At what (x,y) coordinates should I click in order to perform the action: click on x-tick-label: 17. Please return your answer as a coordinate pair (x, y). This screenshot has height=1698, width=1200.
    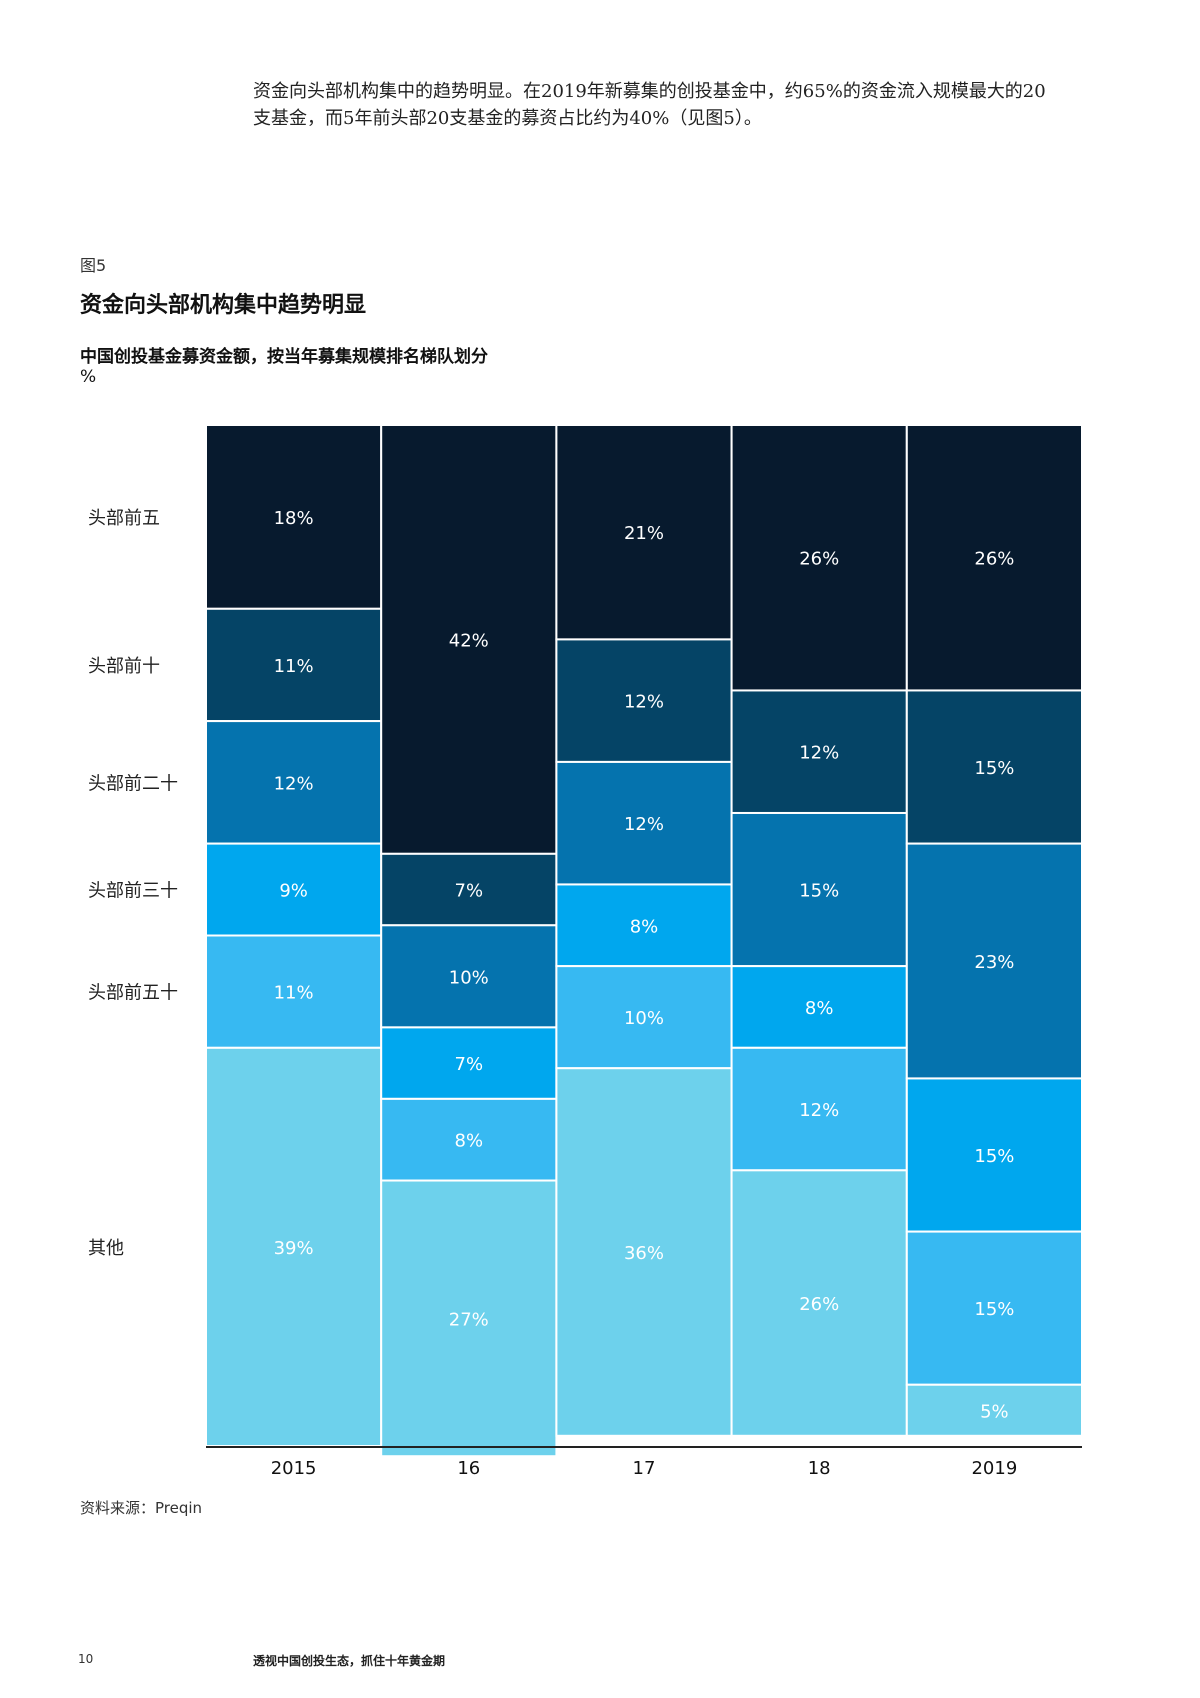
    Looking at the image, I should click on (644, 1468).